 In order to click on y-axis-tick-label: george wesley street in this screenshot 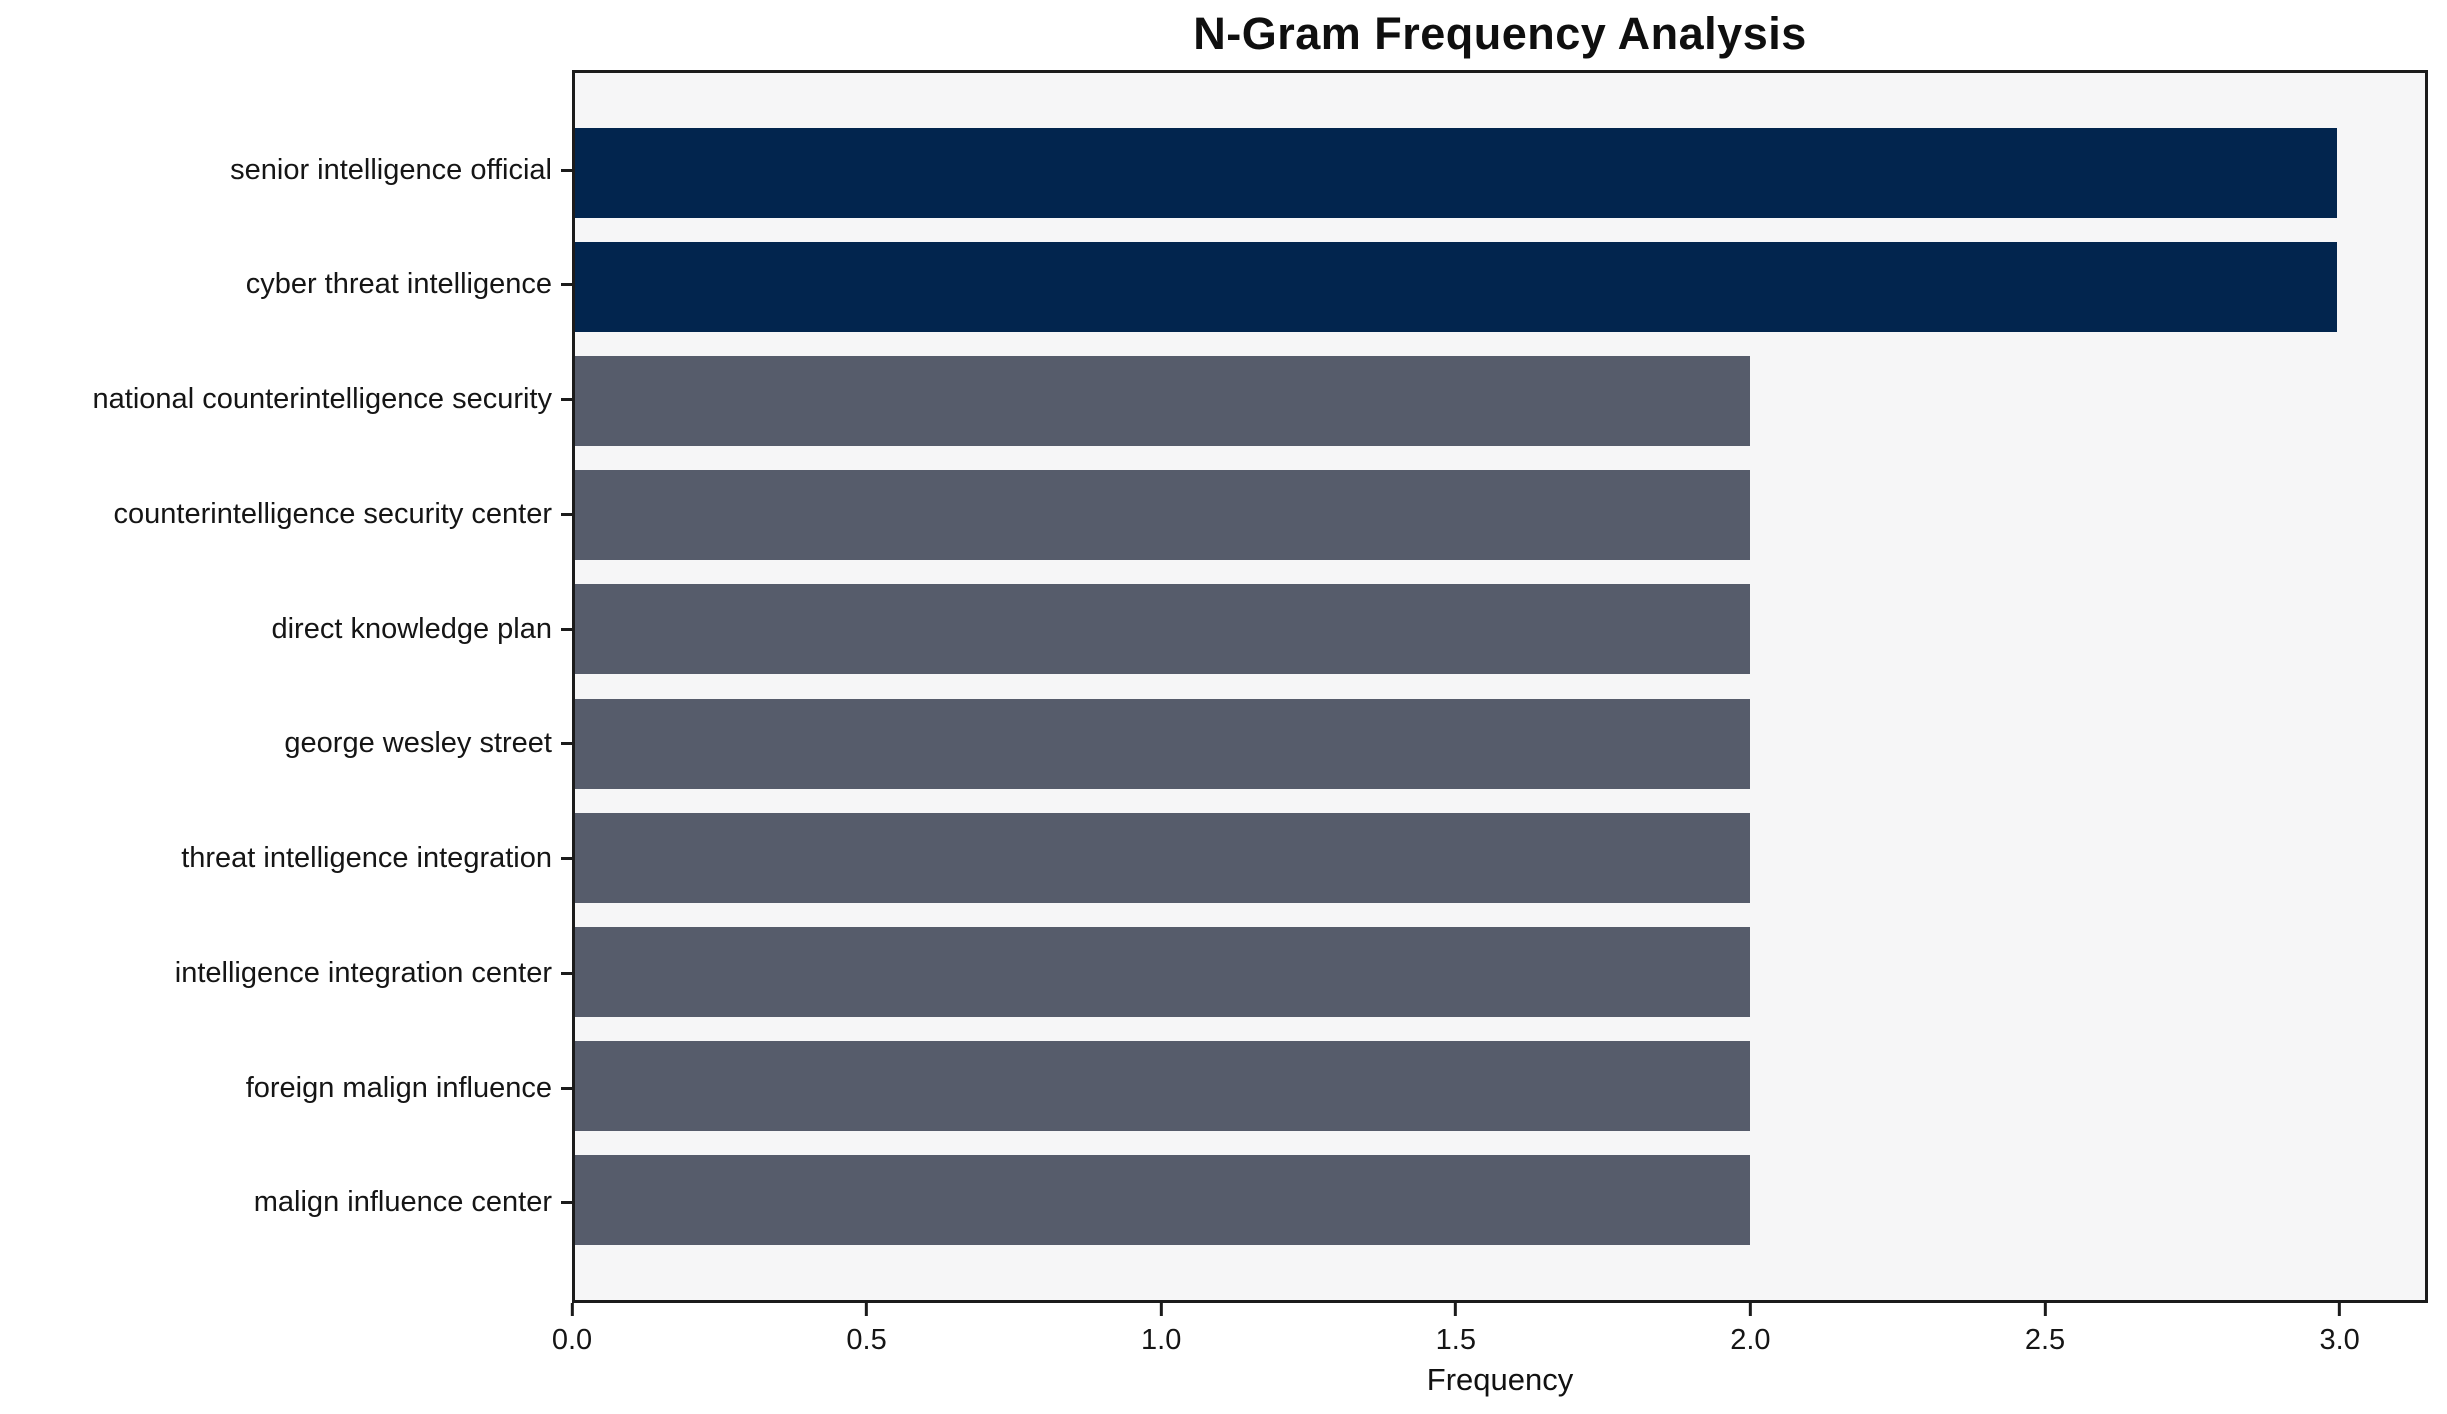, I will do `click(418, 743)`.